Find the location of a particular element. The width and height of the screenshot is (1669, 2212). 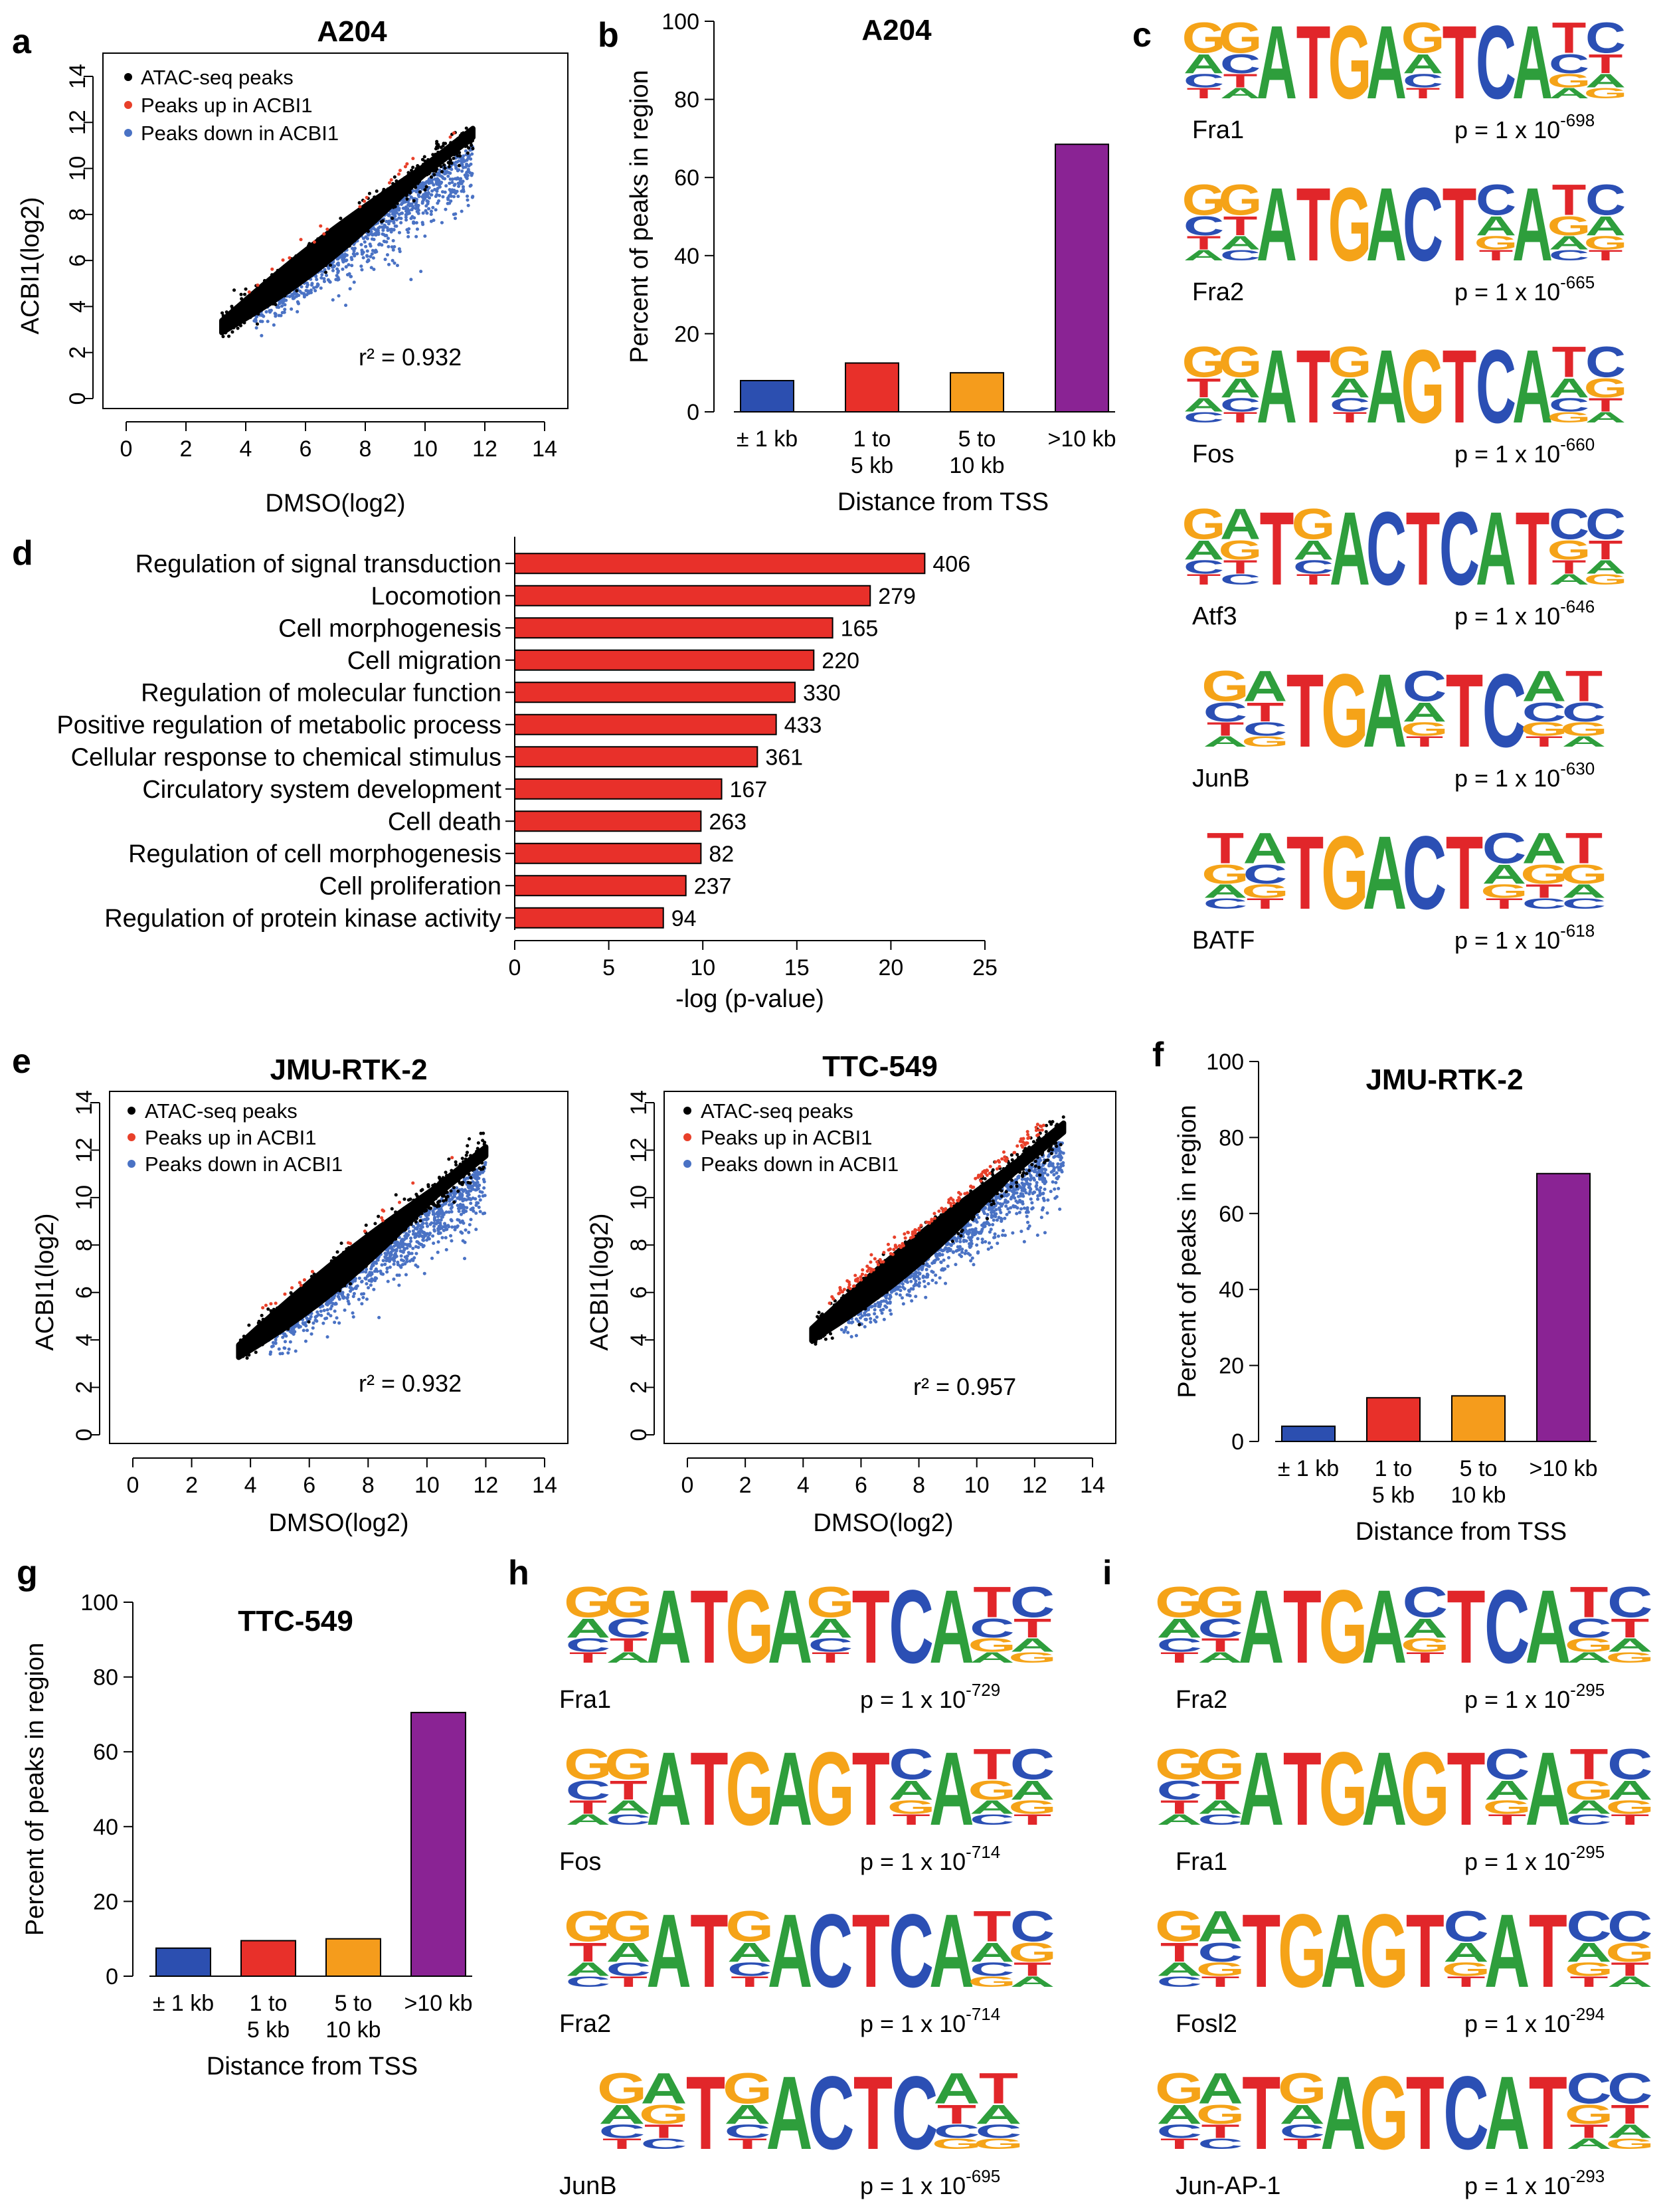

motif-pvalue-exponent: -729 is located at coordinates (983, 1690).